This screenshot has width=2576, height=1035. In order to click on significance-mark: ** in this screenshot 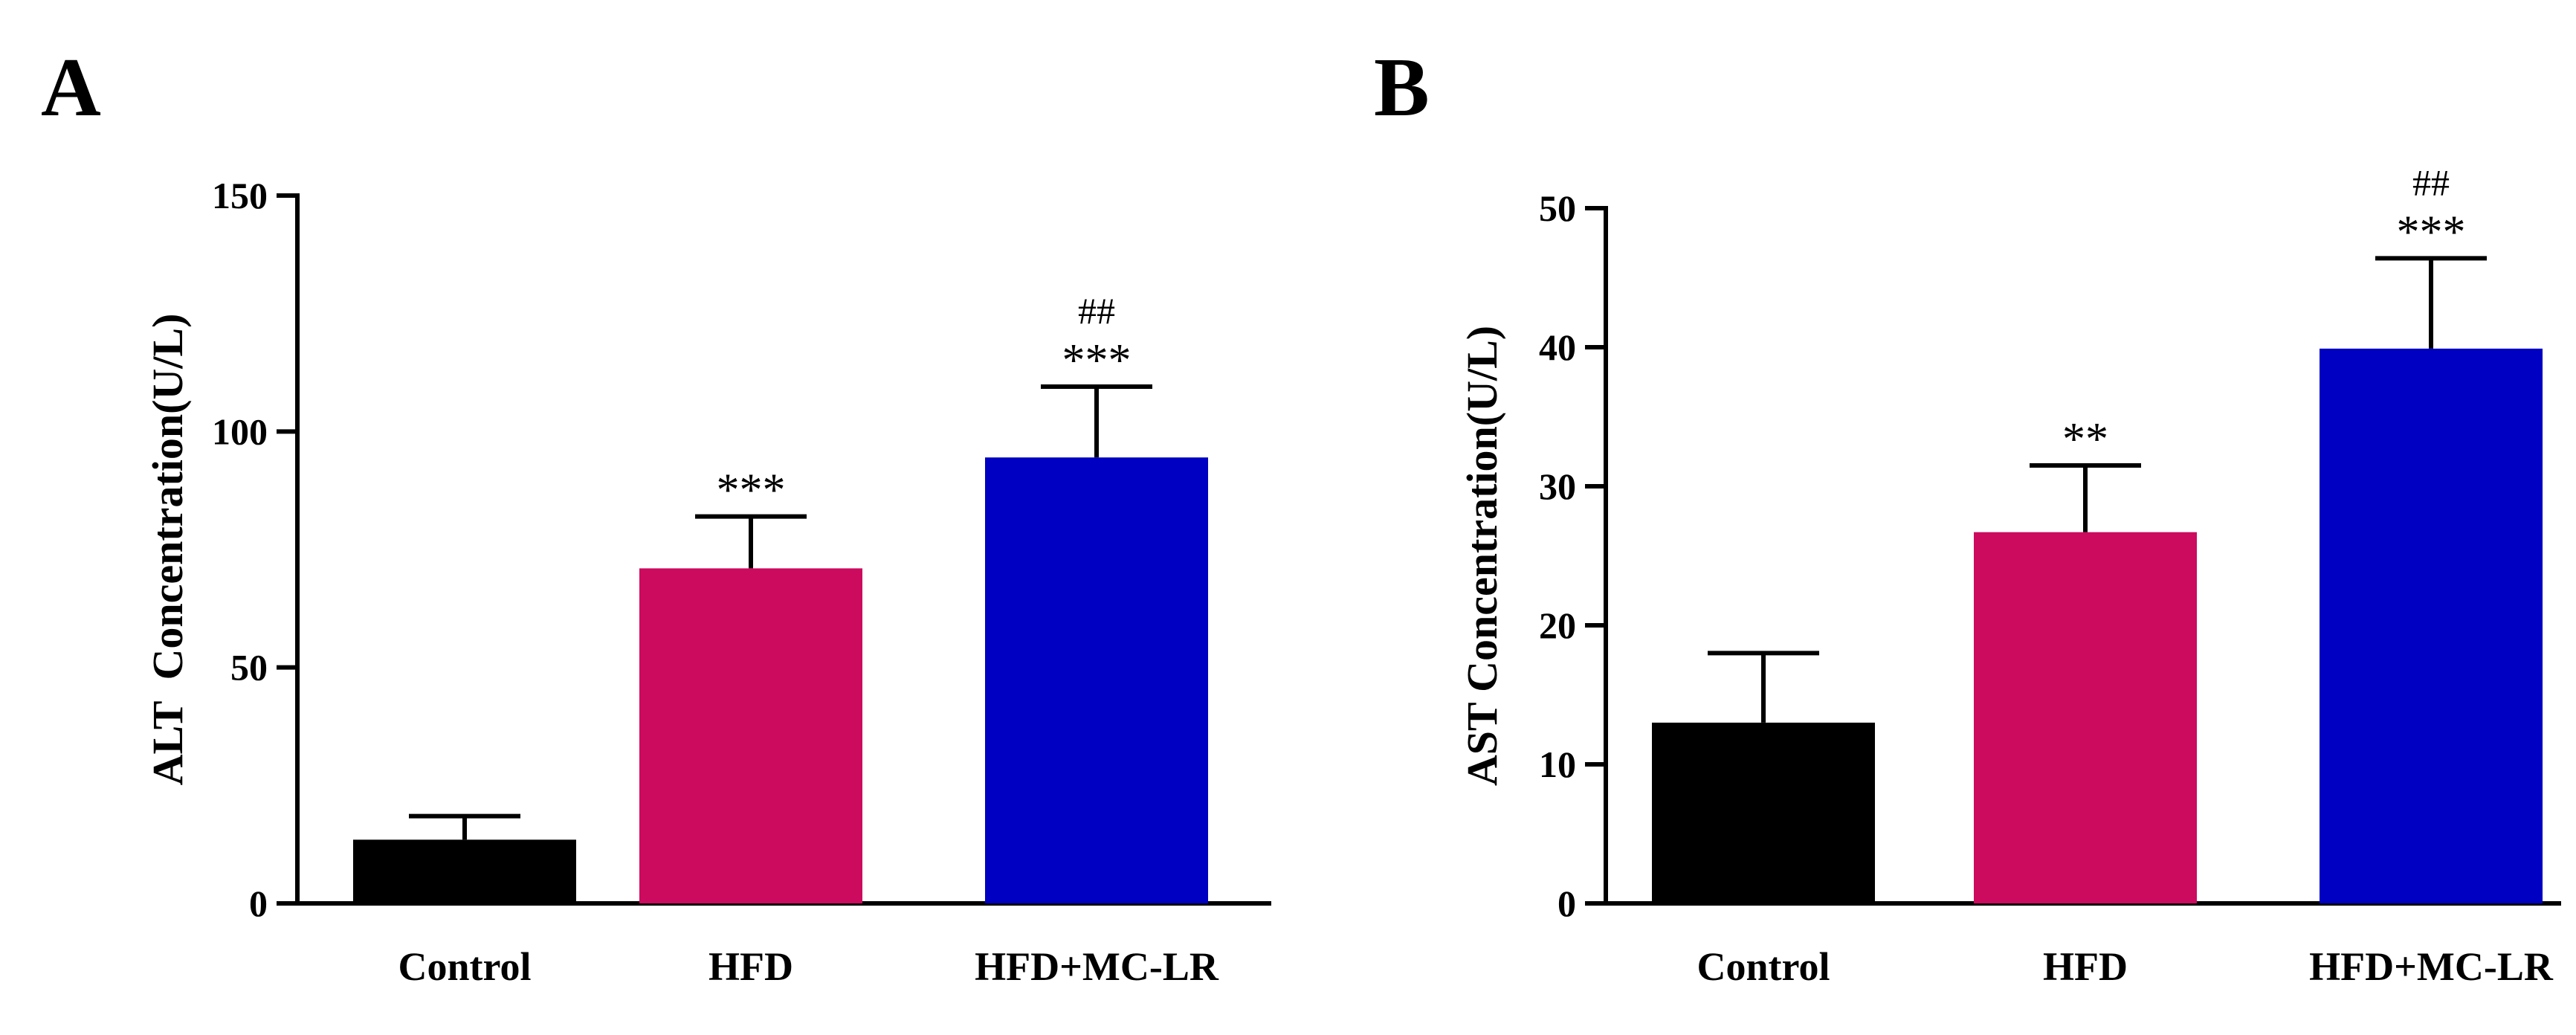, I will do `click(2085, 439)`.